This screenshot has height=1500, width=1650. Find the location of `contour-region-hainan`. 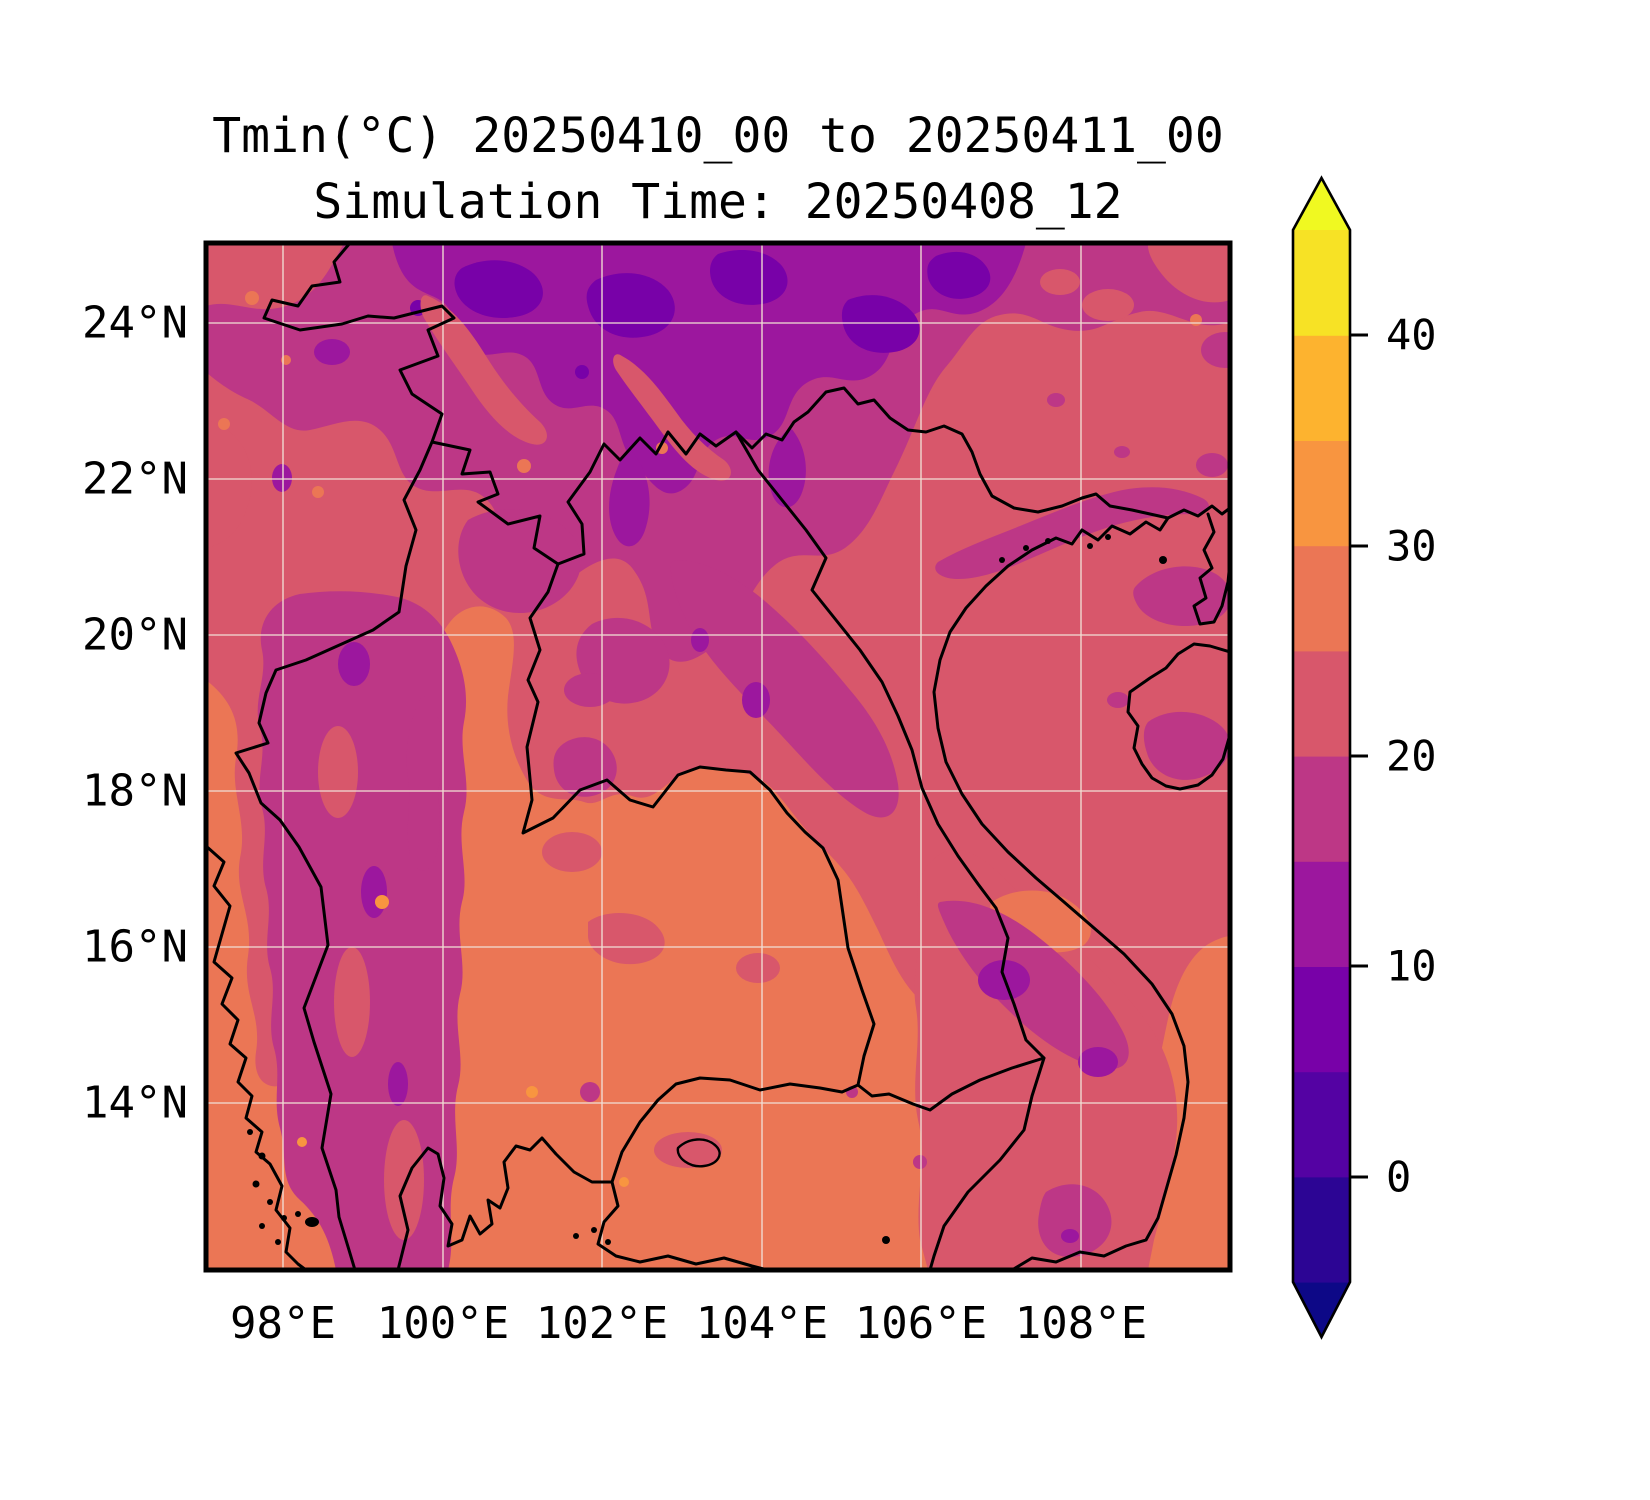

contour-region-hainan is located at coordinates (1186, 745).